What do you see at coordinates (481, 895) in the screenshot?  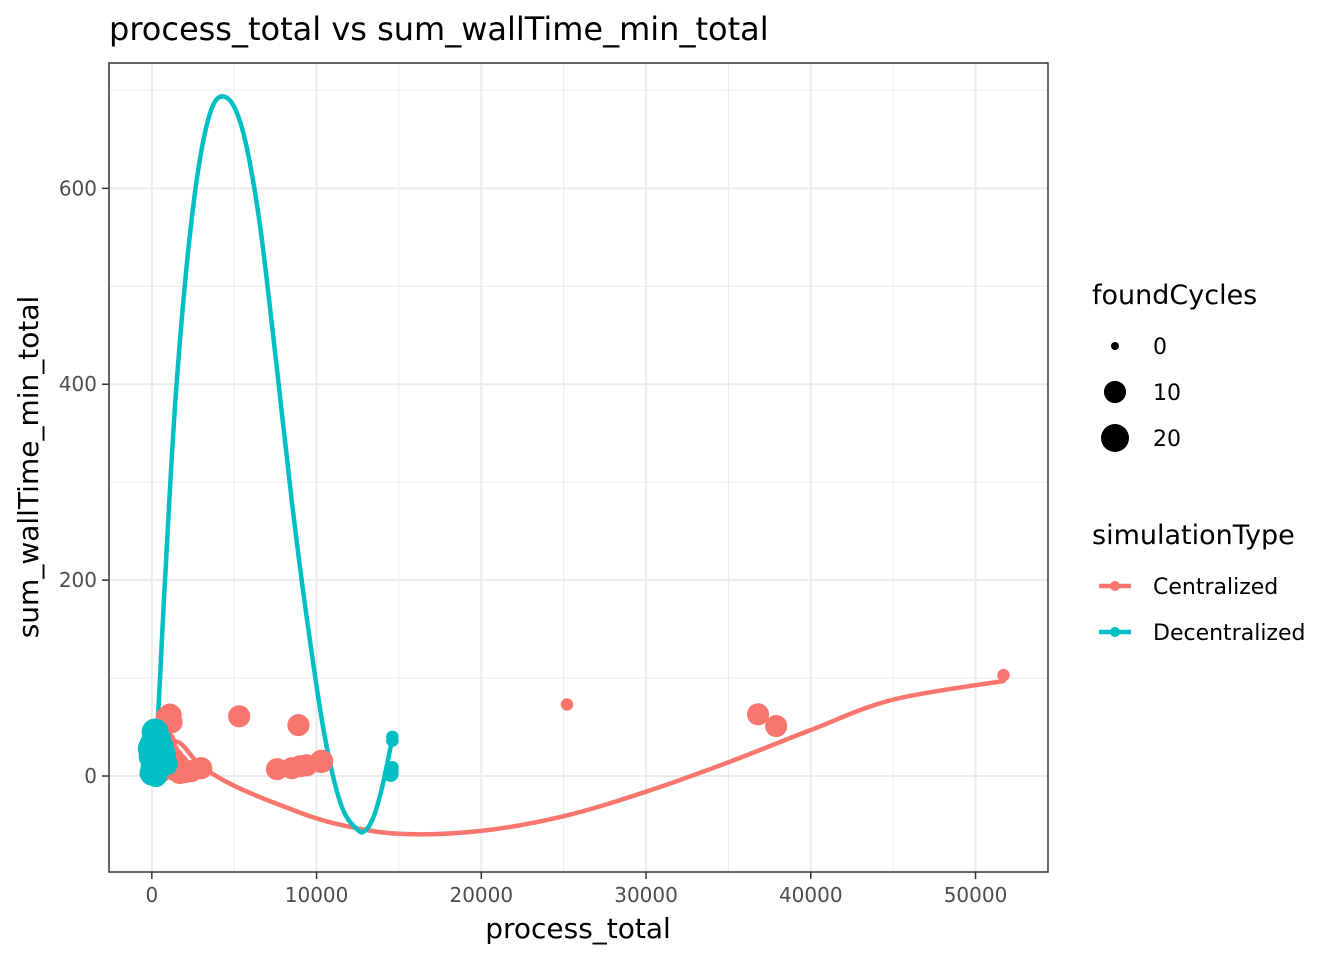 I see `x-tick-label: 20000` at bounding box center [481, 895].